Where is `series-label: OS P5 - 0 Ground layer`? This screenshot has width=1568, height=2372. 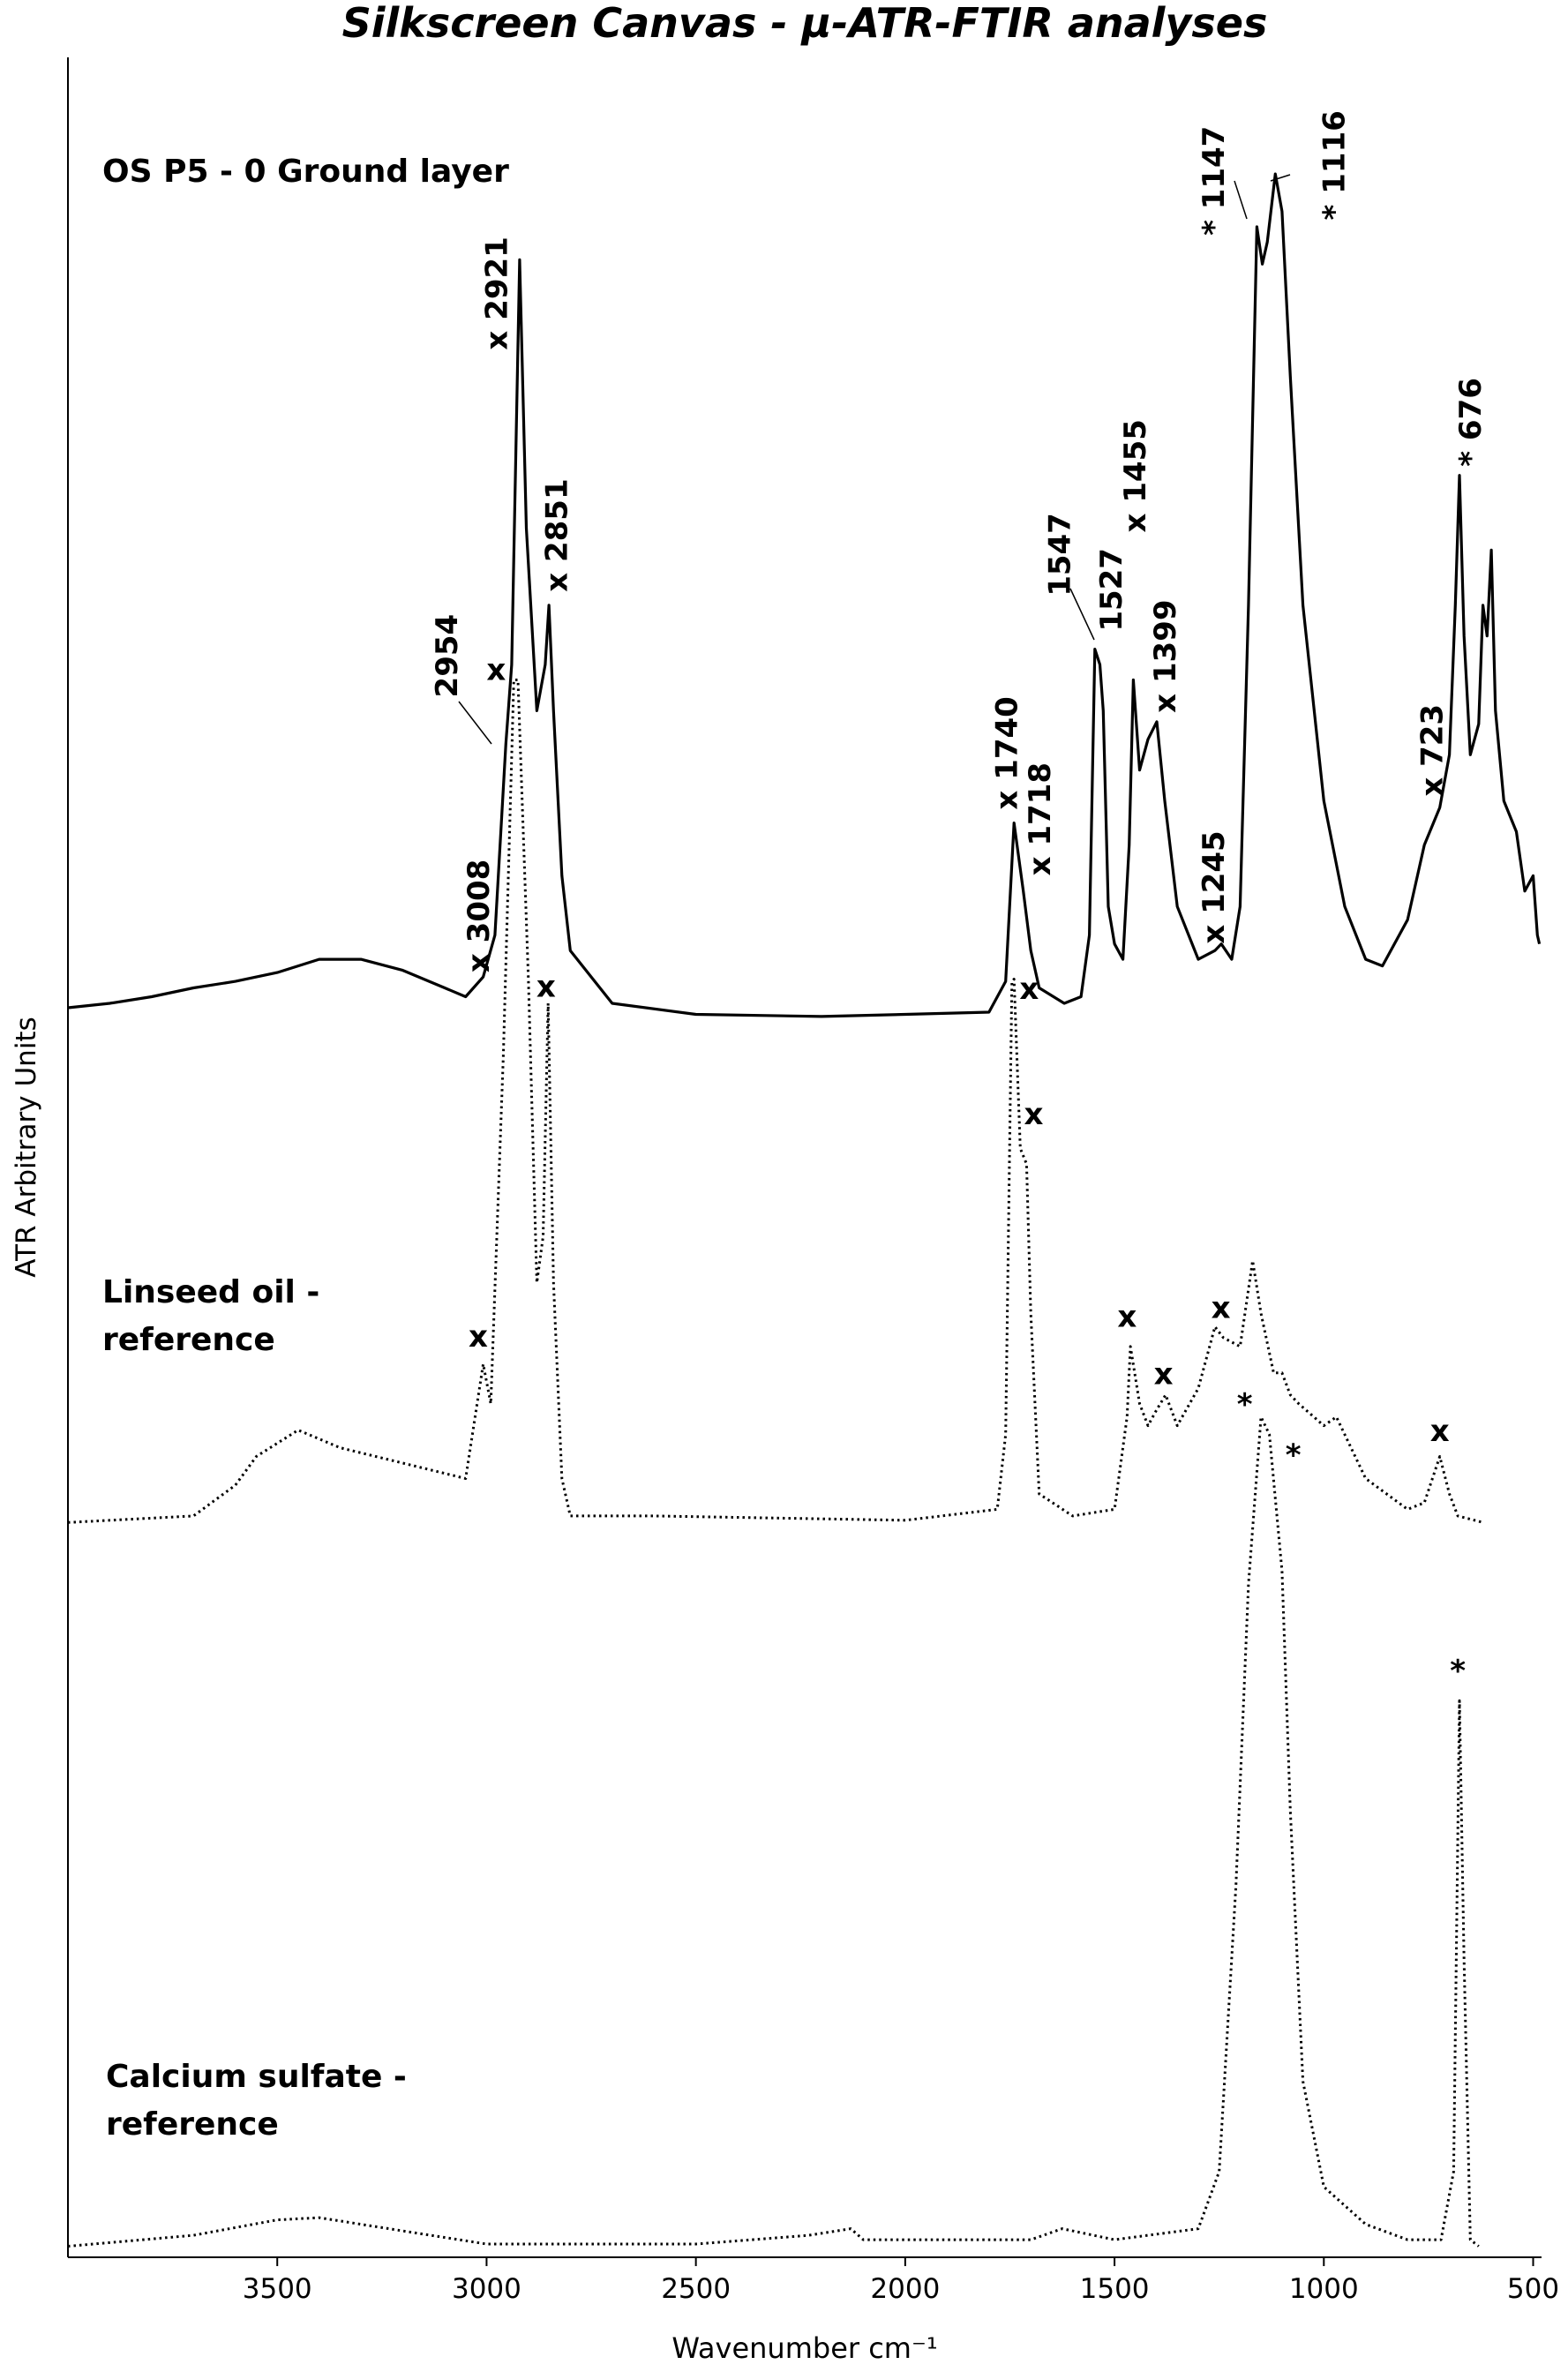
series-label: OS P5 - 0 Ground layer is located at coordinates (305, 172).